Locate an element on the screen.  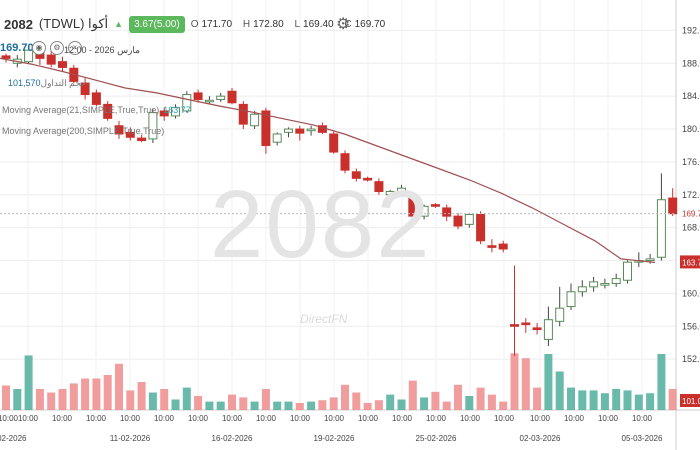
price-tag-label: 101.07 is located at coordinates (691, 401).